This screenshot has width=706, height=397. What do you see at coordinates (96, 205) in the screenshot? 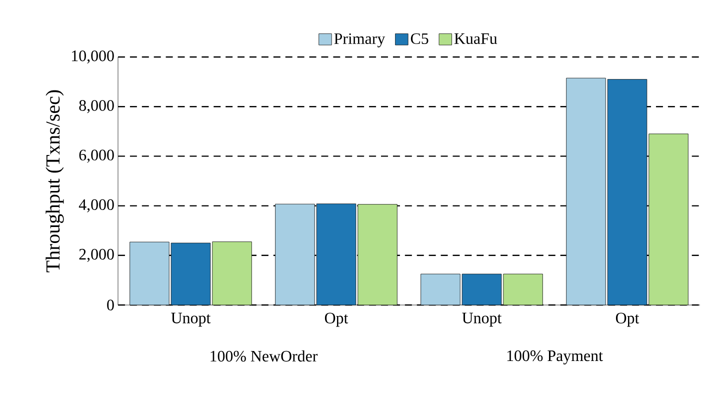
I see `y-tick-label: 4,000` at bounding box center [96, 205].